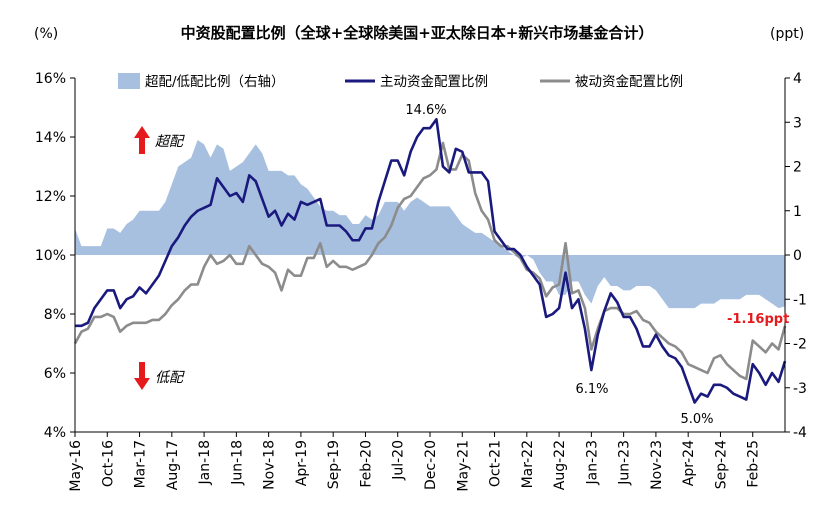 The image size is (835, 512). Describe the element at coordinates (431, 465) in the screenshot. I see `x-tick-label: Dec-20` at that location.